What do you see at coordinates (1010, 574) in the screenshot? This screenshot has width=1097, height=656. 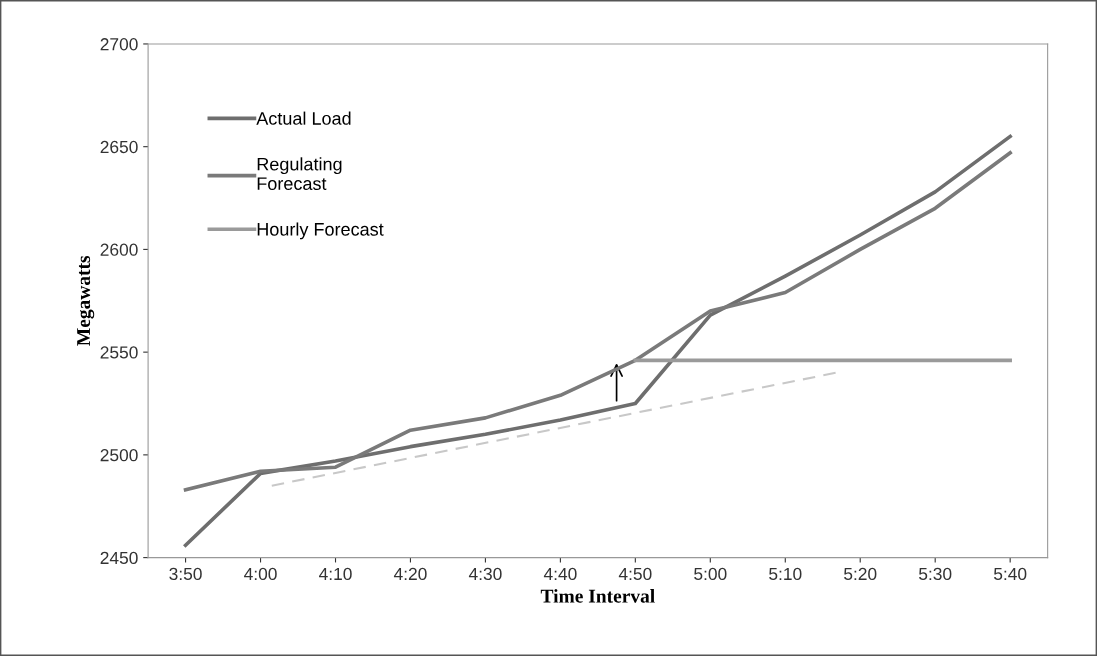 I see `x-tick-label: 5:40` at bounding box center [1010, 574].